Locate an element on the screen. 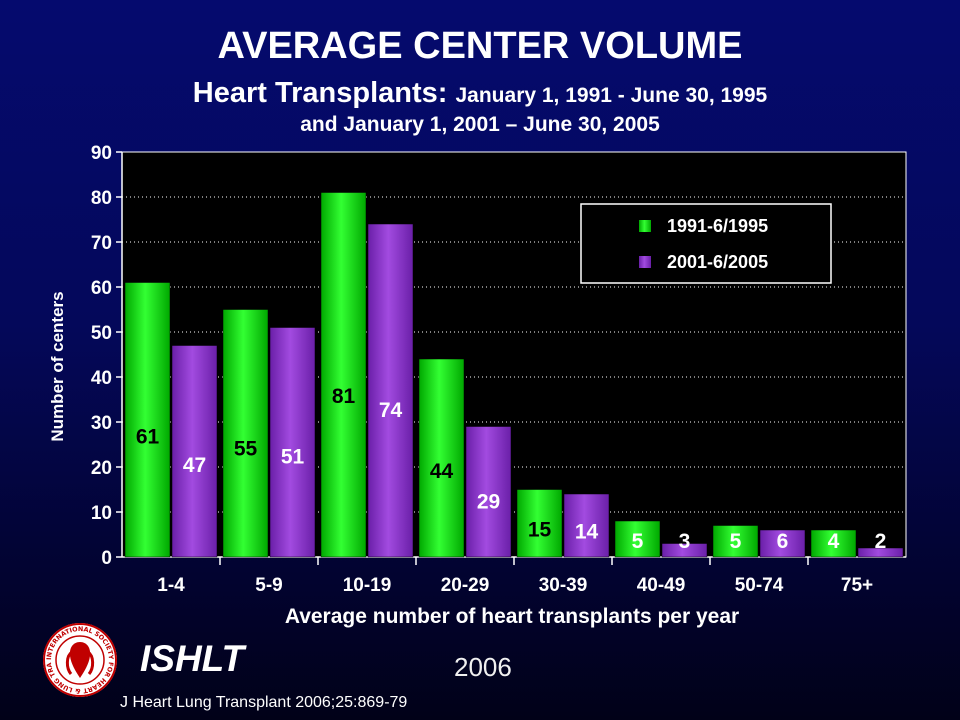 The width and height of the screenshot is (960, 720). data-label: 47 is located at coordinates (194, 465).